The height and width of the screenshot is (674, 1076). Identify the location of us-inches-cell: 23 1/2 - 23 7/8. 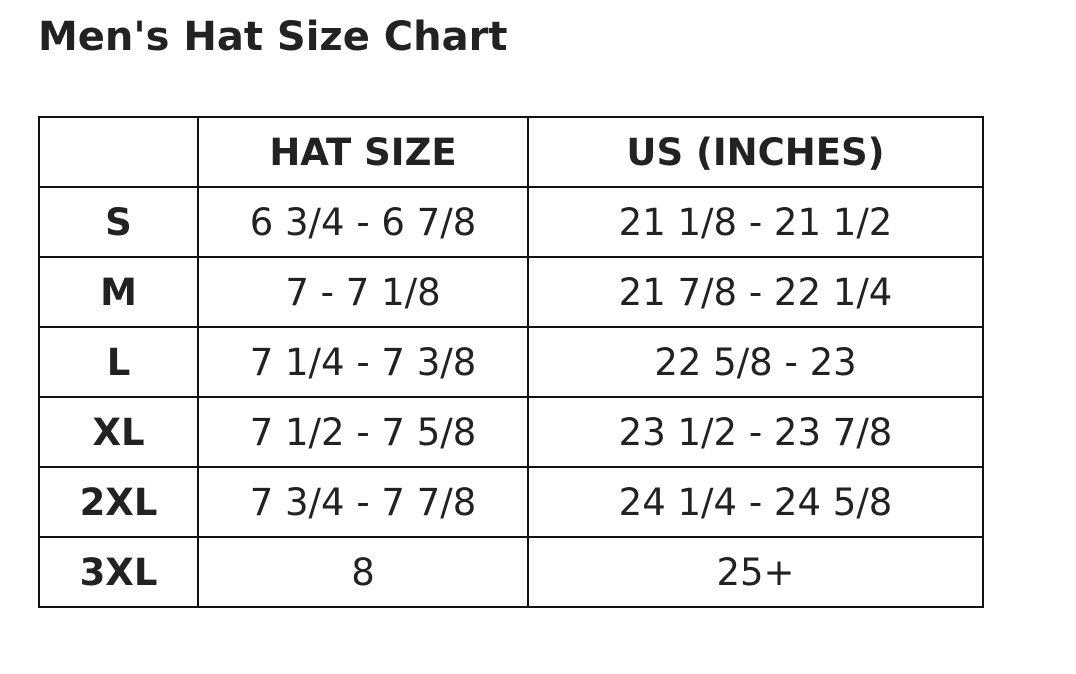
(755, 432).